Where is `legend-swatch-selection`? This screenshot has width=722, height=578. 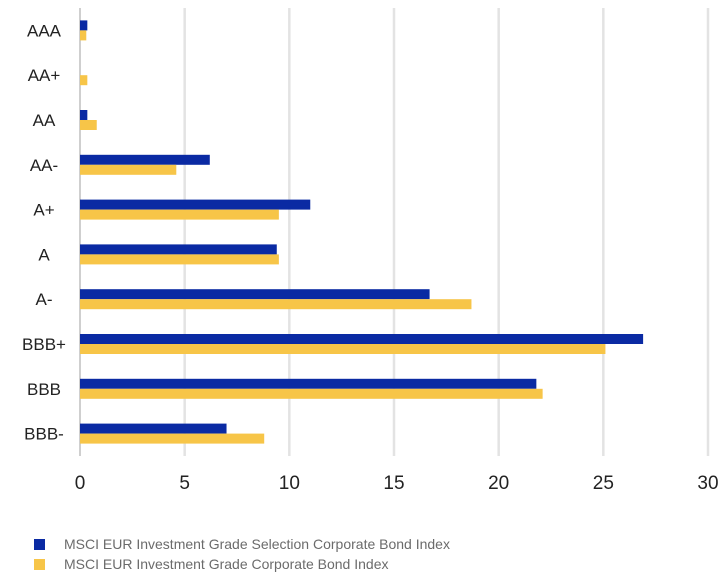 legend-swatch-selection is located at coordinates (39, 544).